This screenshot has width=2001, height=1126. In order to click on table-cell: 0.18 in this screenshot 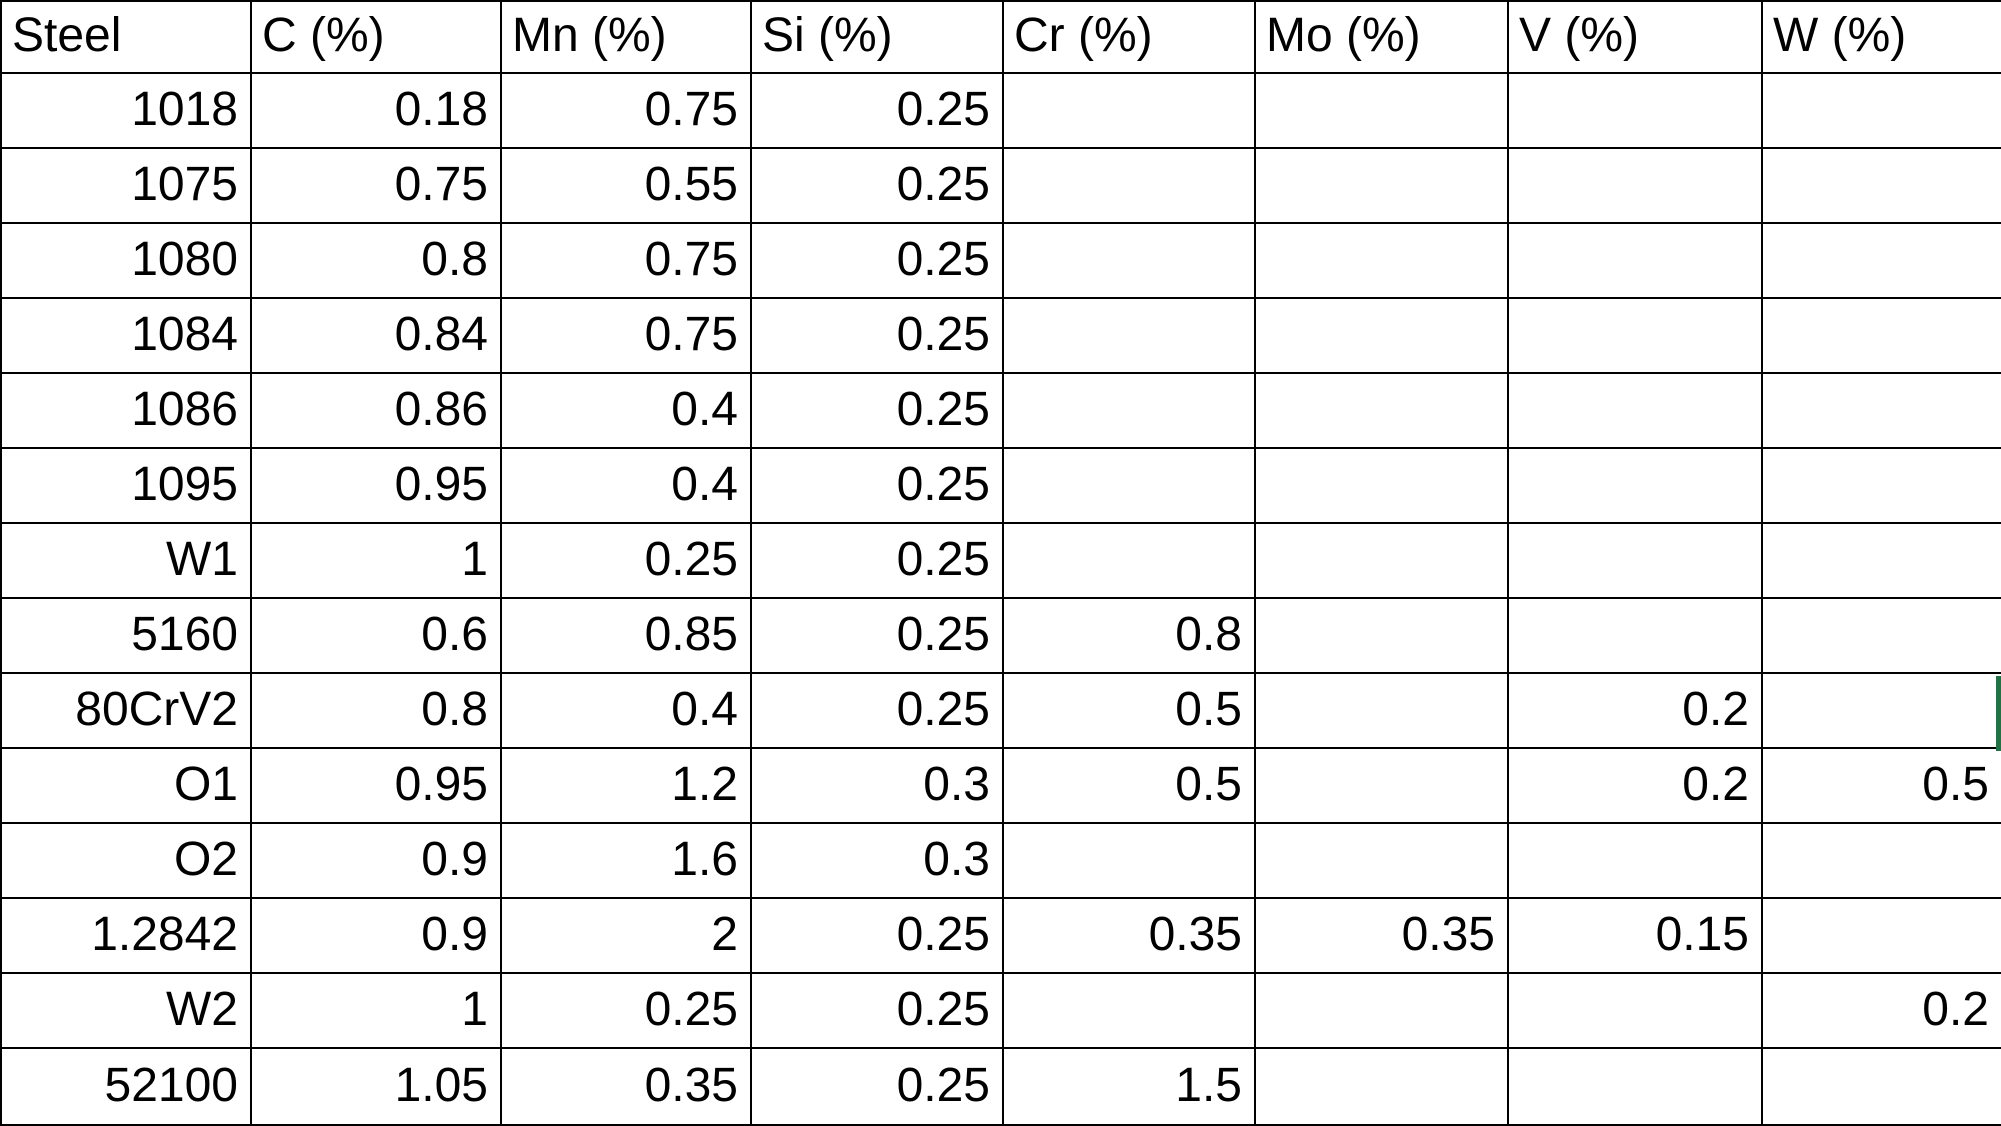, I will do `click(377, 111)`.